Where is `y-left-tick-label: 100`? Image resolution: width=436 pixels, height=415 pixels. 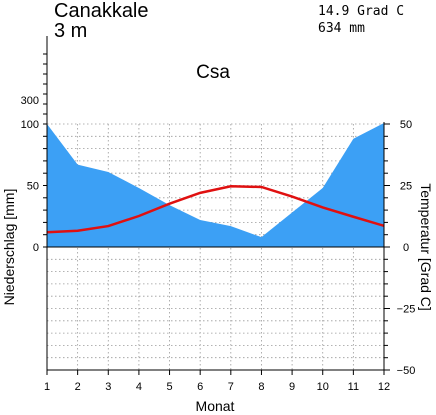
y-left-tick-label: 100 is located at coordinates (30, 125).